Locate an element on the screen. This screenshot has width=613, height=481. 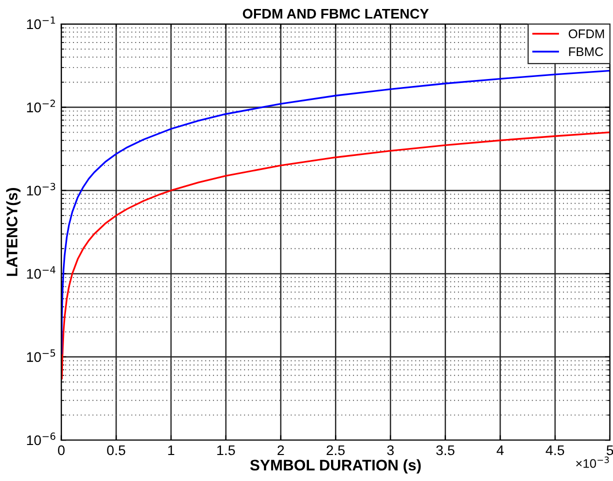
x-tick-label: 5 is located at coordinates (609, 450).